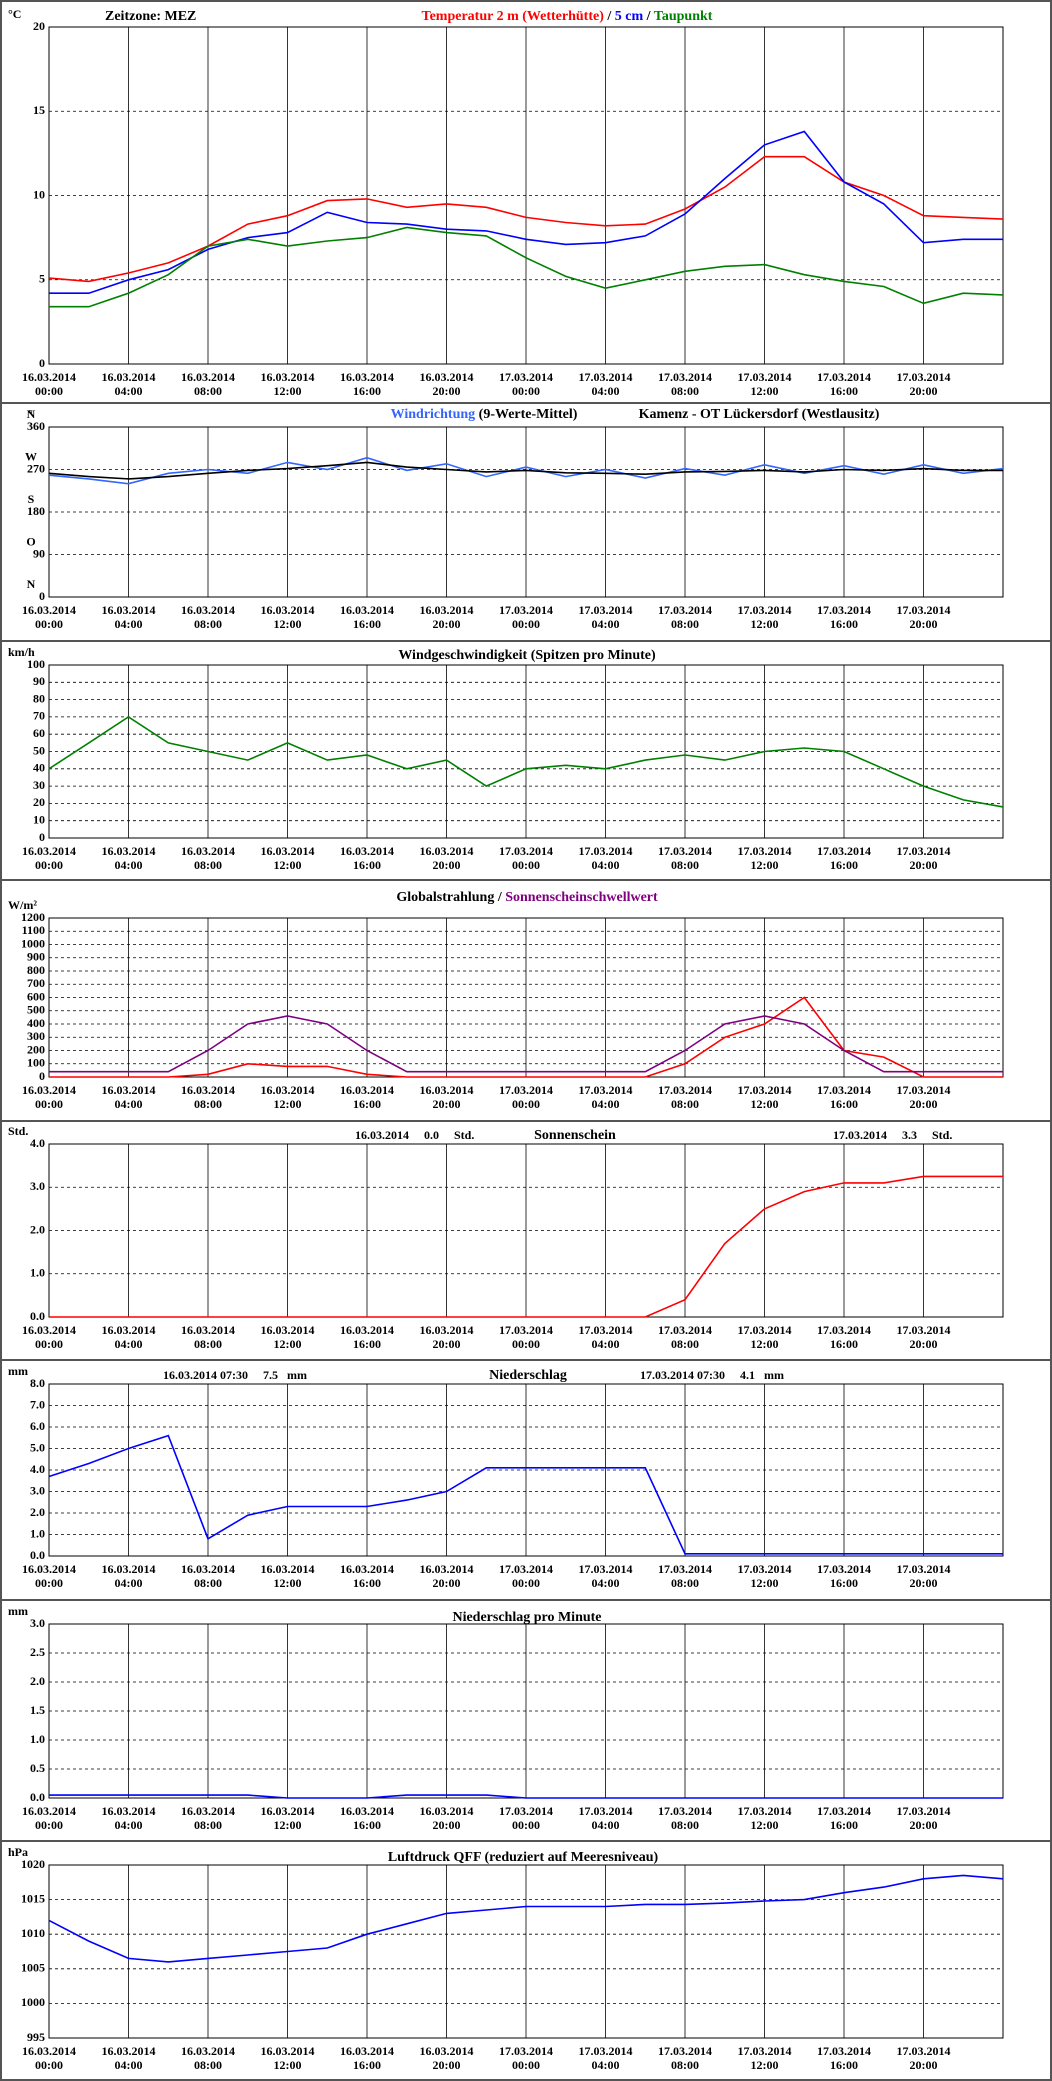 Image resolution: width=1052 pixels, height=2081 pixels. I want to click on x-tick-label: 16.03.2014 08:00, so click(208, 384).